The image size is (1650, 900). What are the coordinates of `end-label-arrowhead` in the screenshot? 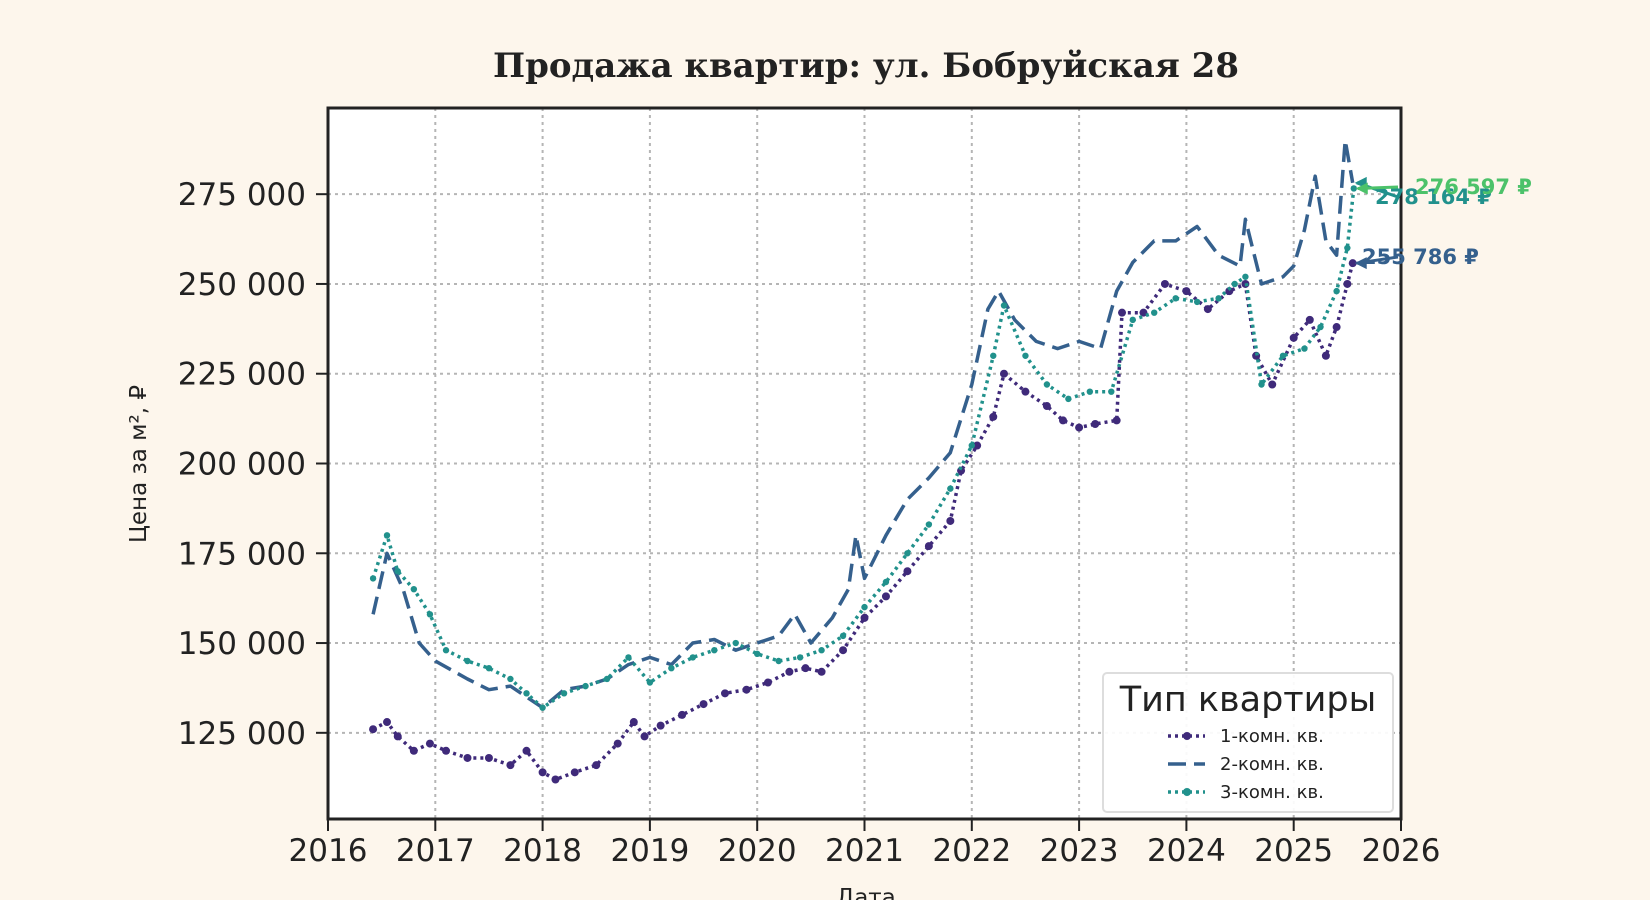 It's located at (1361, 188).